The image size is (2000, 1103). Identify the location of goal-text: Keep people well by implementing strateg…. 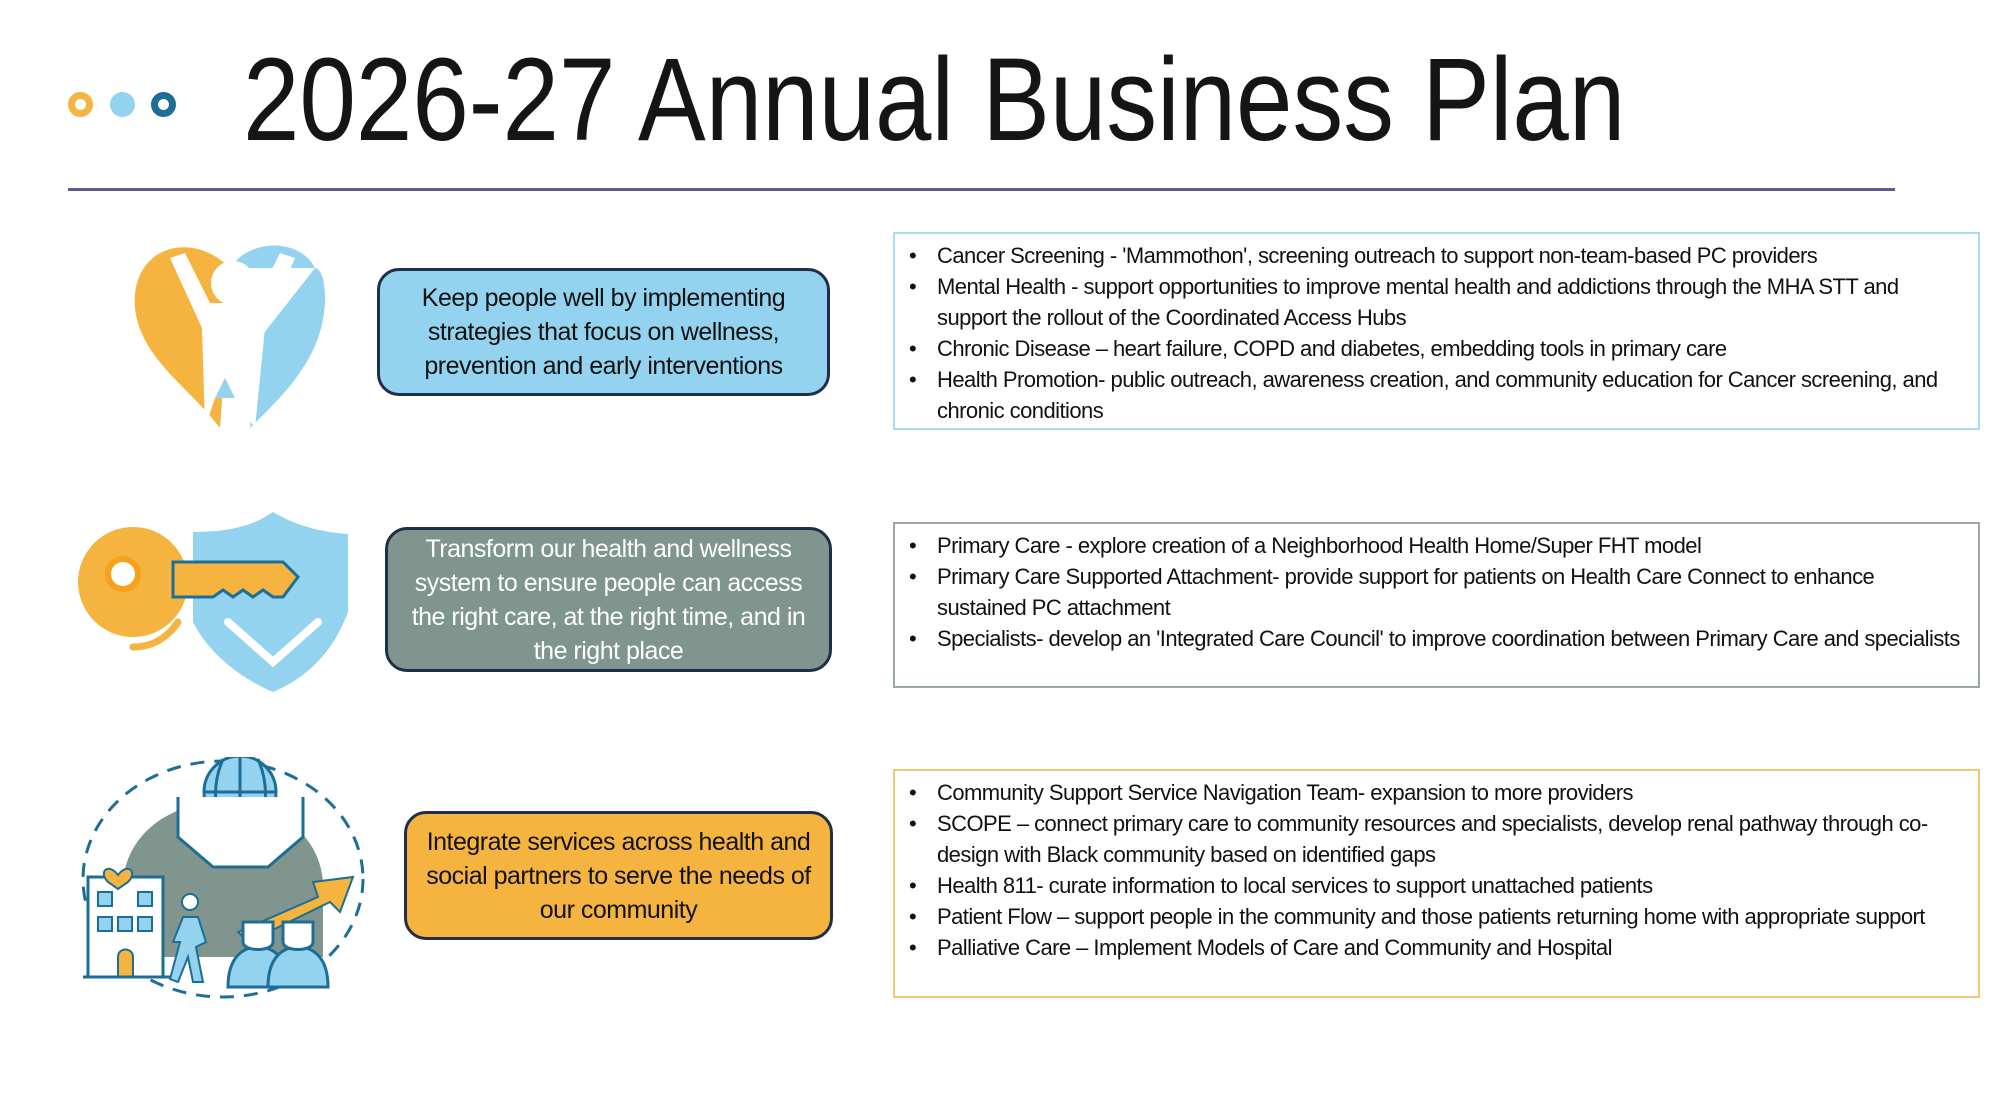
(603, 332).